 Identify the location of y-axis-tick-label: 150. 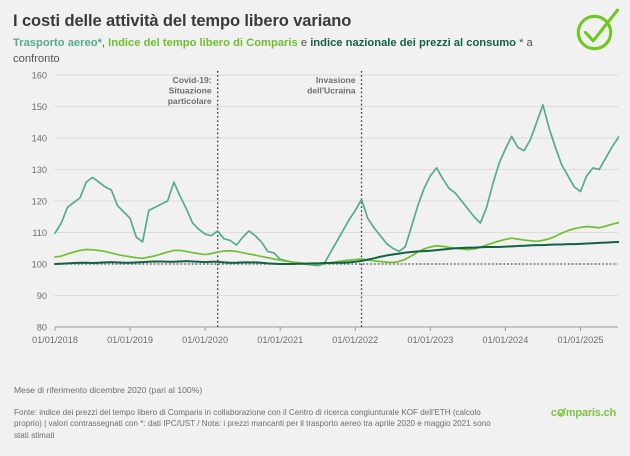
(39, 107).